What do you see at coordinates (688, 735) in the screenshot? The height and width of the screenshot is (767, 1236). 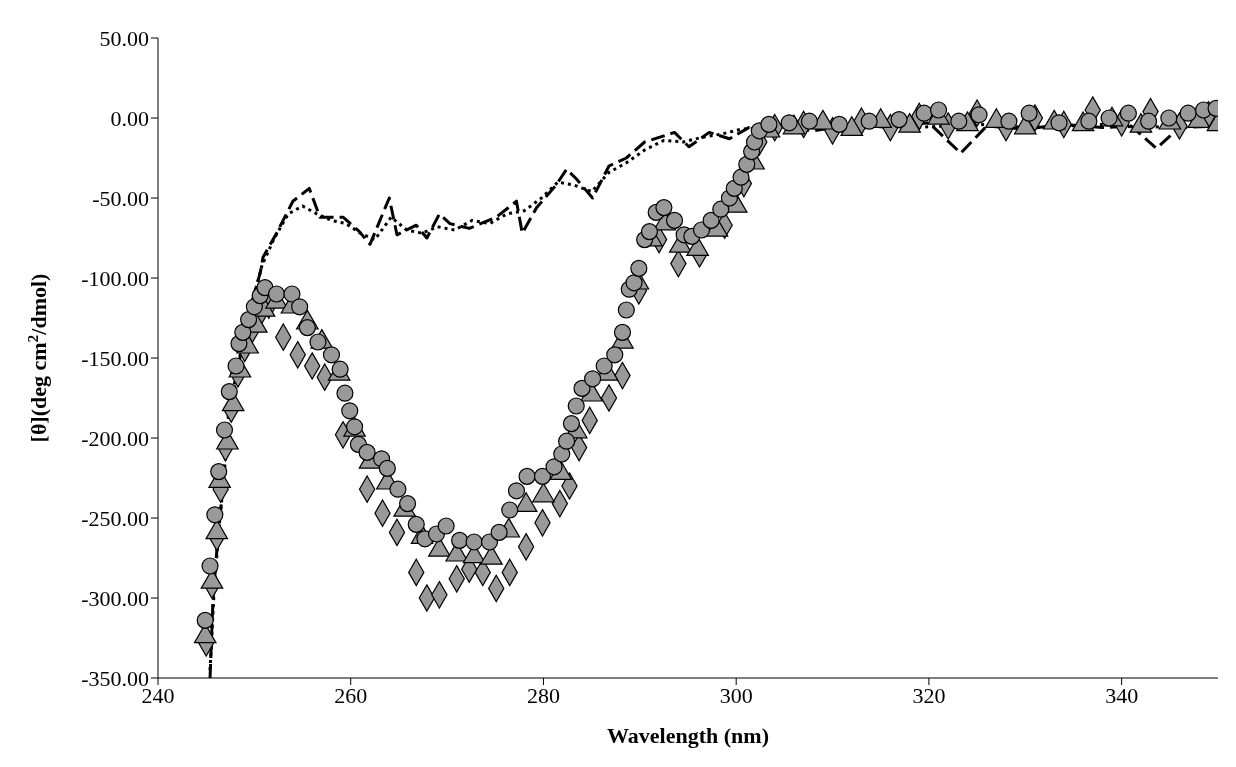 I see `x-axis-title: Wavelength (nm)` at bounding box center [688, 735].